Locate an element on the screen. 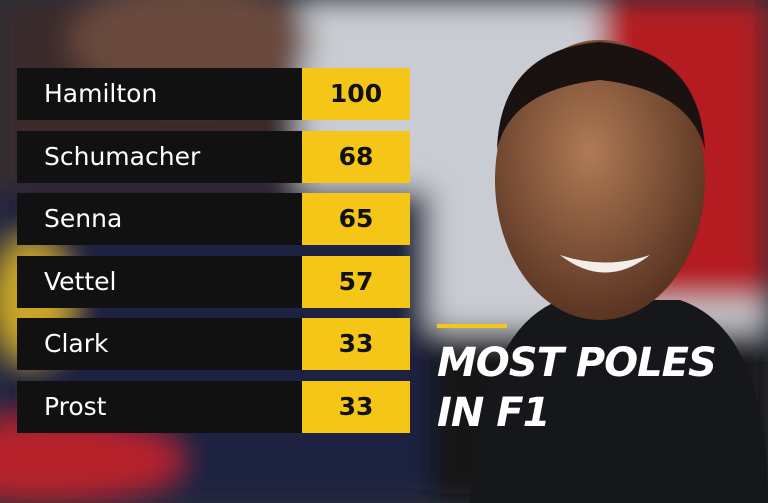  table-row: Prost 33 is located at coordinates (213, 407).